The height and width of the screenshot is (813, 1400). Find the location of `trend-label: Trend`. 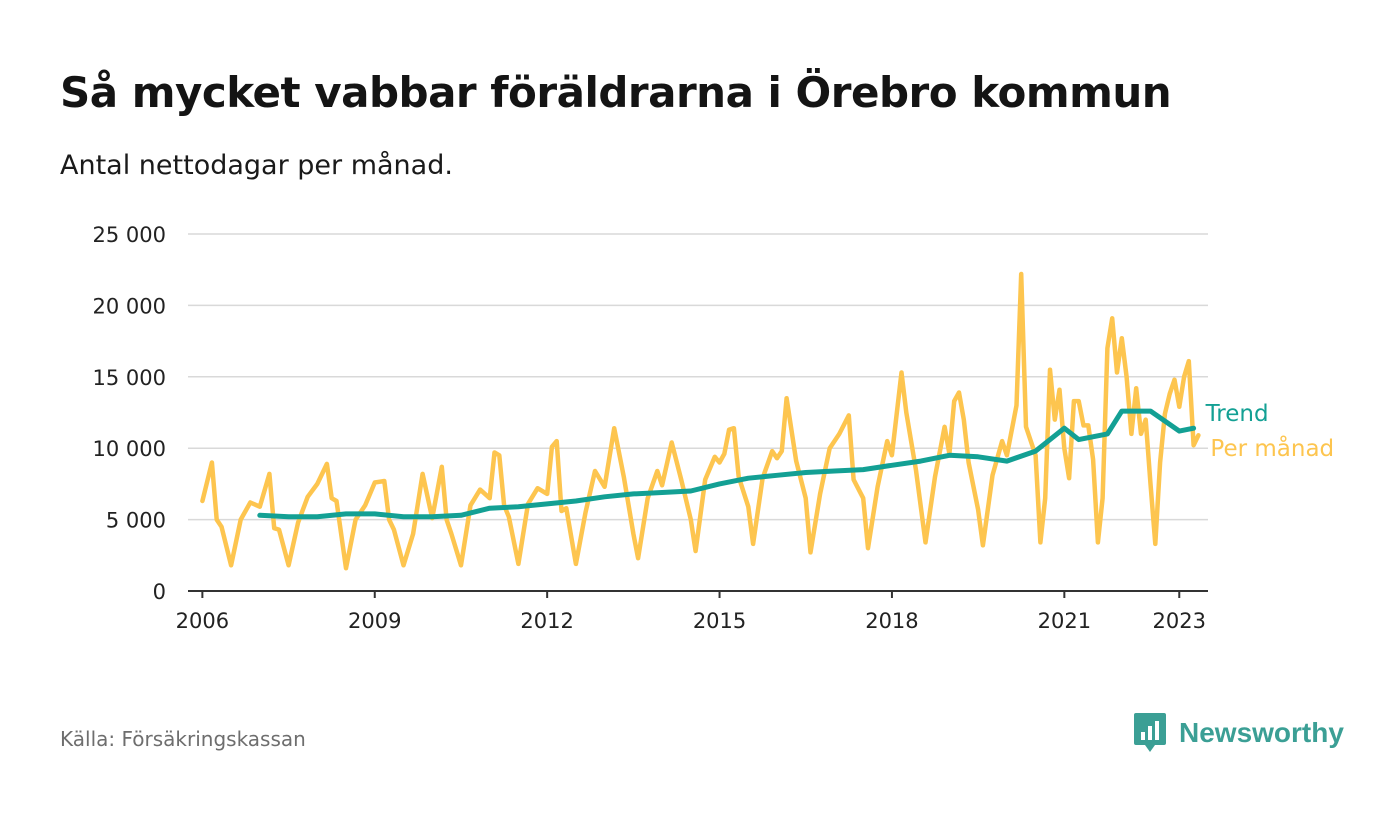

trend-label: Trend is located at coordinates (1237, 414).